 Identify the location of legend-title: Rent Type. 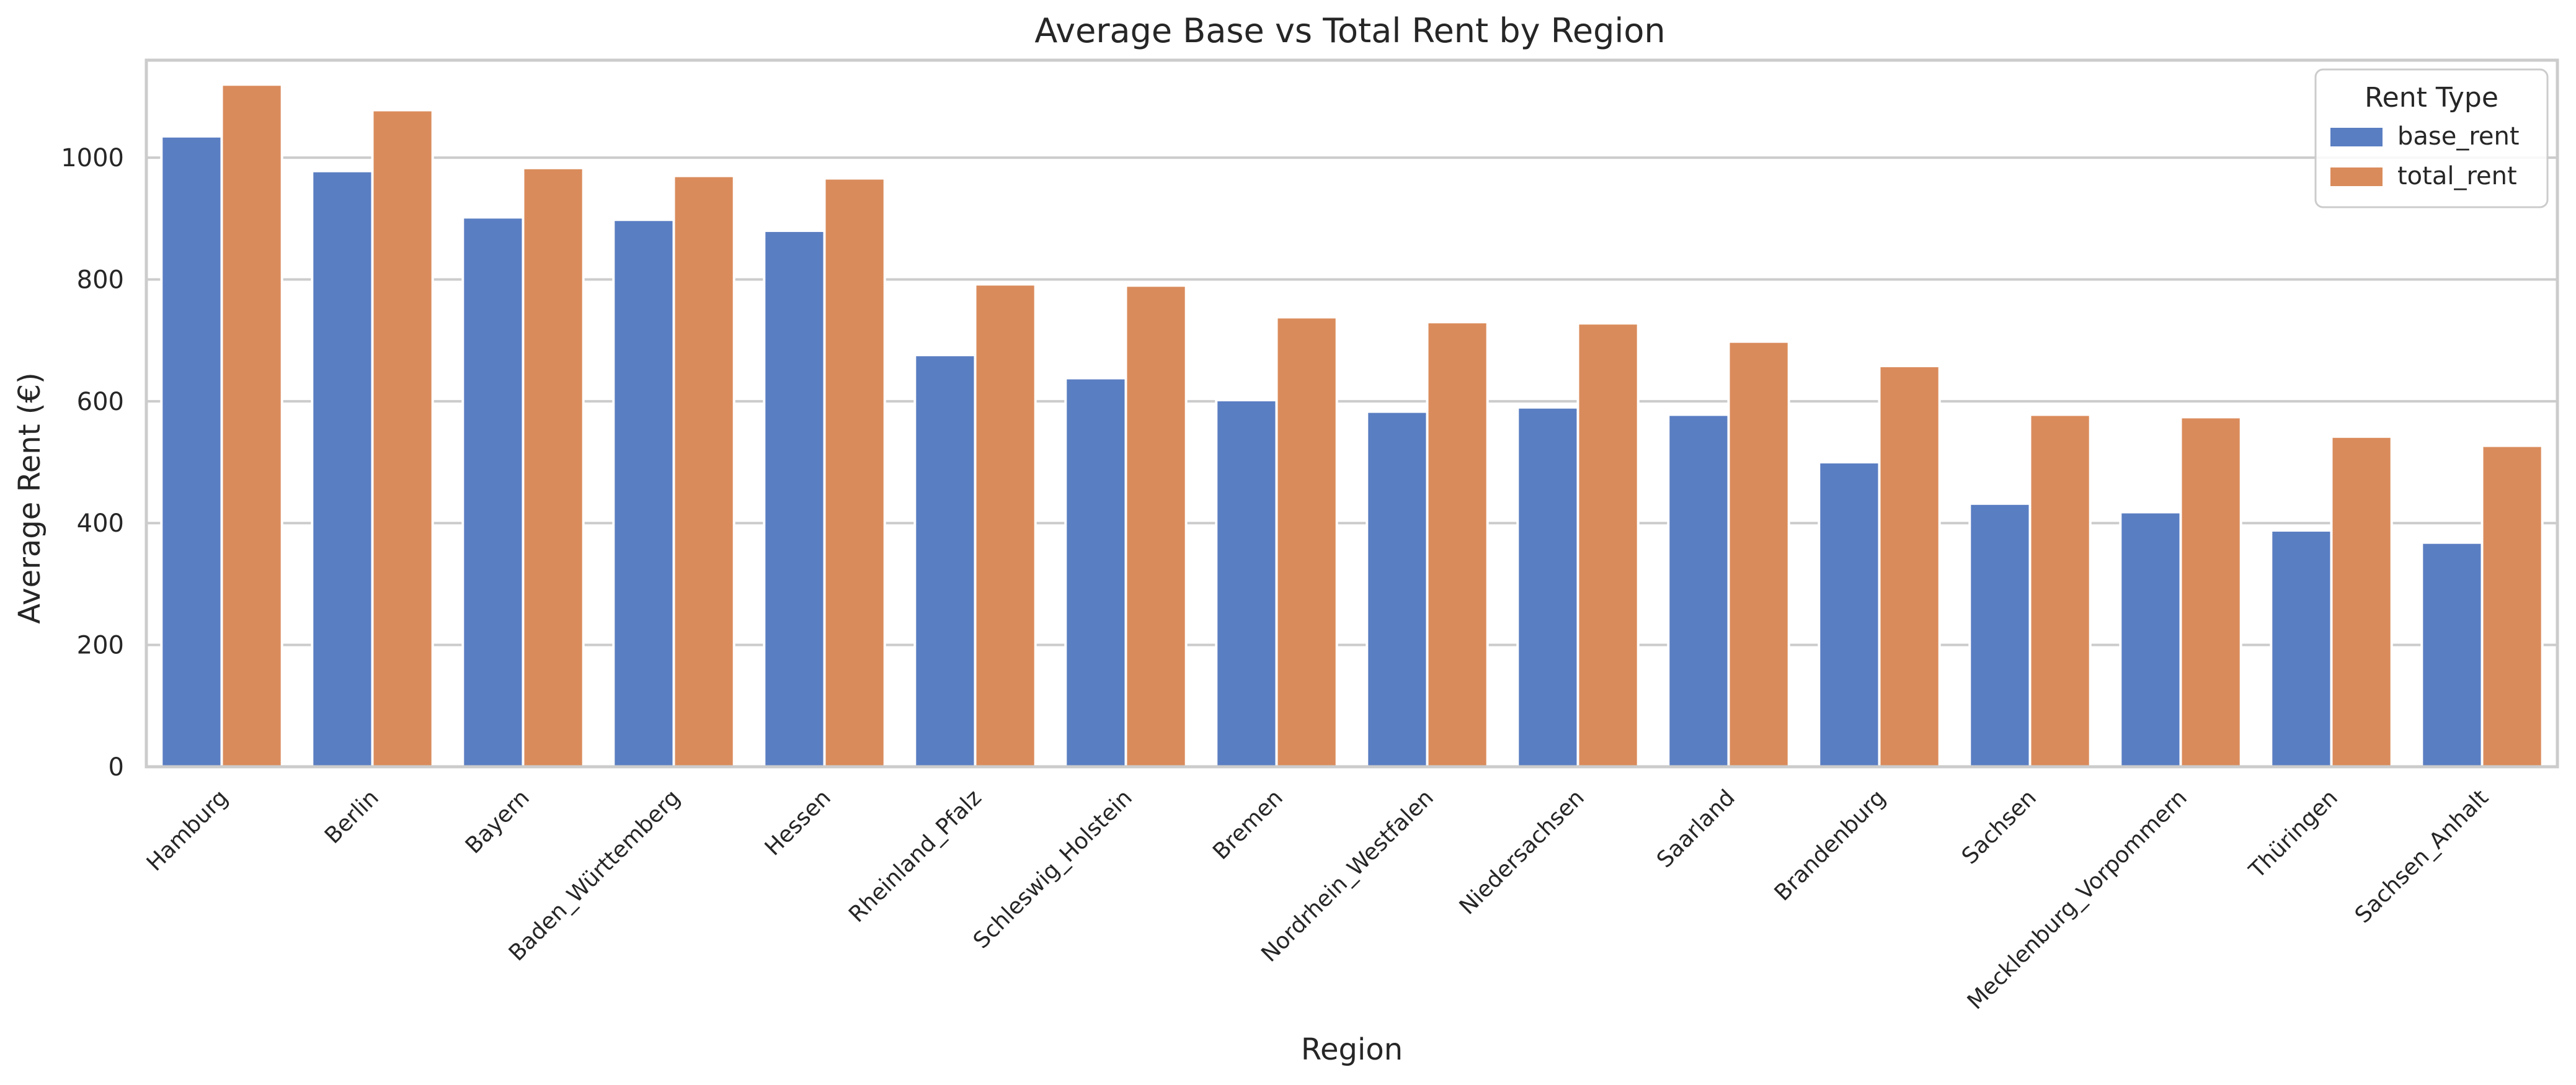
(2431, 98).